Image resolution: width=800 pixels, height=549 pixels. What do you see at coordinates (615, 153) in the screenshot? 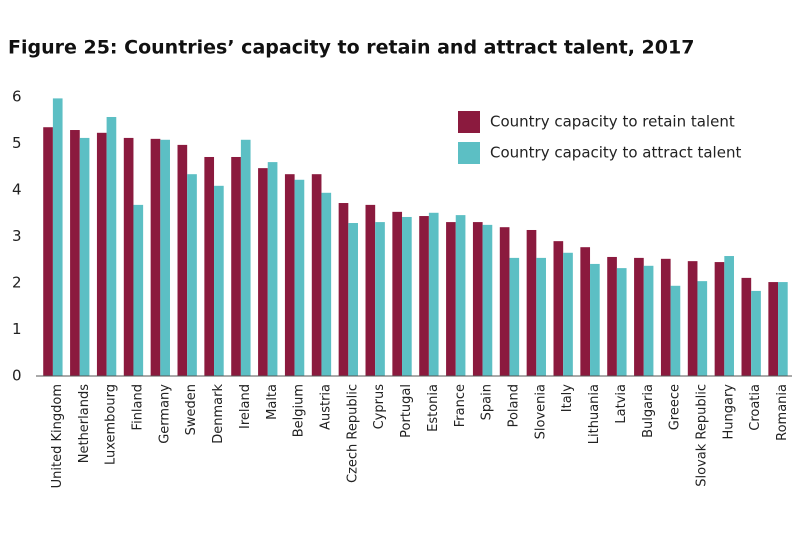
I see `legend-label: Country capacity to attract talent` at bounding box center [615, 153].